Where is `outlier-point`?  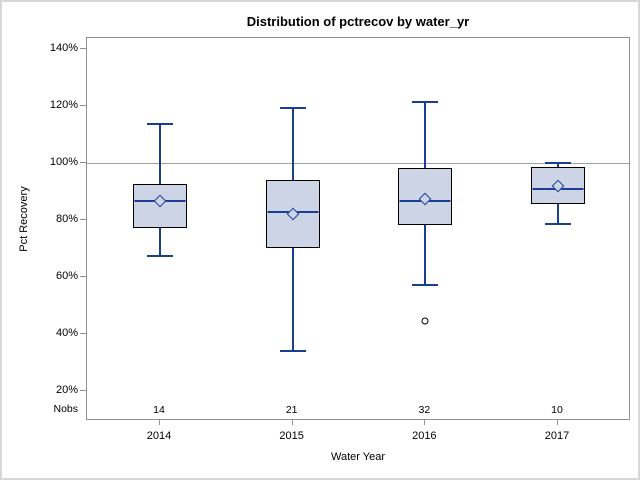
outlier-point is located at coordinates (425, 321).